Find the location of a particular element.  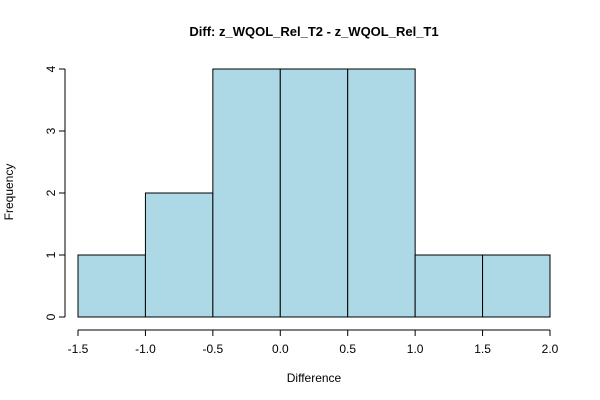

x-tick-label: -1.5 is located at coordinates (78, 349).